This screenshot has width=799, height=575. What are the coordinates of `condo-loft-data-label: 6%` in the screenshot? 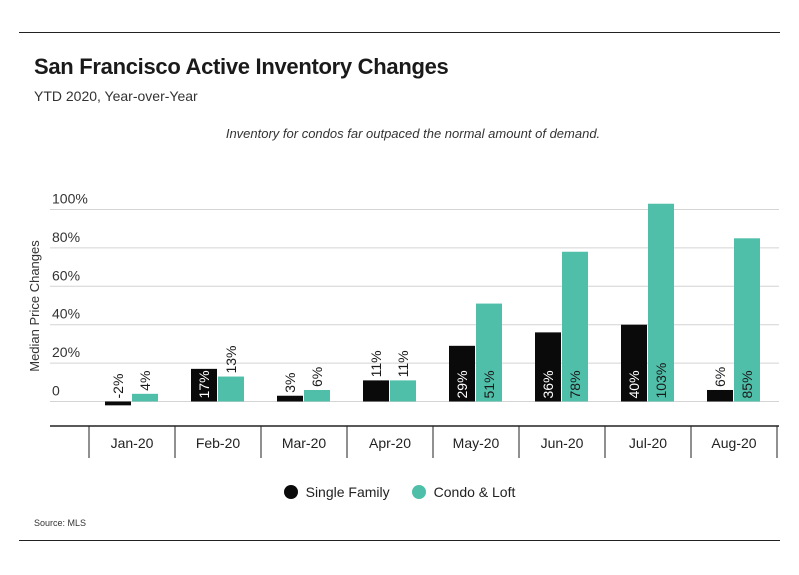 It's located at (317, 377).